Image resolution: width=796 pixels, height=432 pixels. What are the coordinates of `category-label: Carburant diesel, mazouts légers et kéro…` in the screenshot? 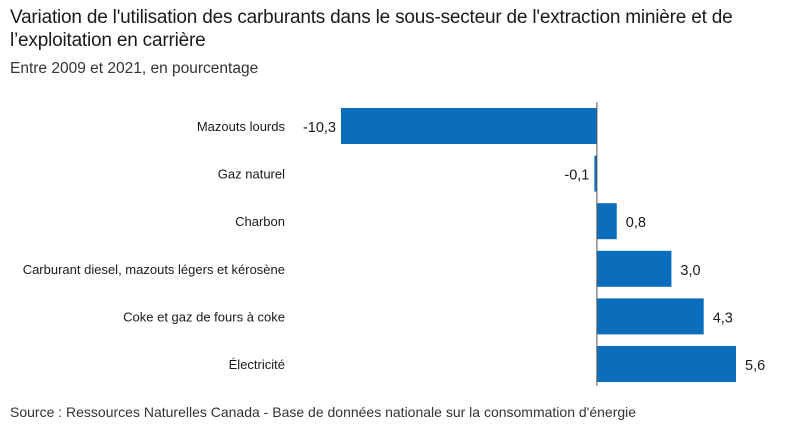 It's located at (154, 269).